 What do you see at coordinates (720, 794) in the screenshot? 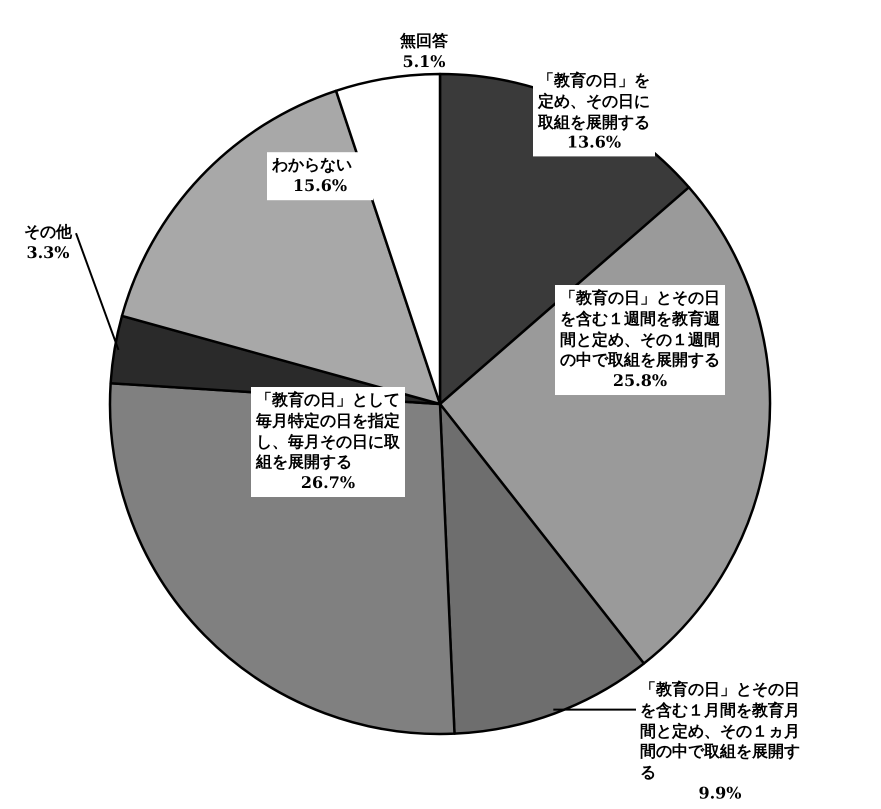
I see `data-label: 9.9%` at bounding box center [720, 794].